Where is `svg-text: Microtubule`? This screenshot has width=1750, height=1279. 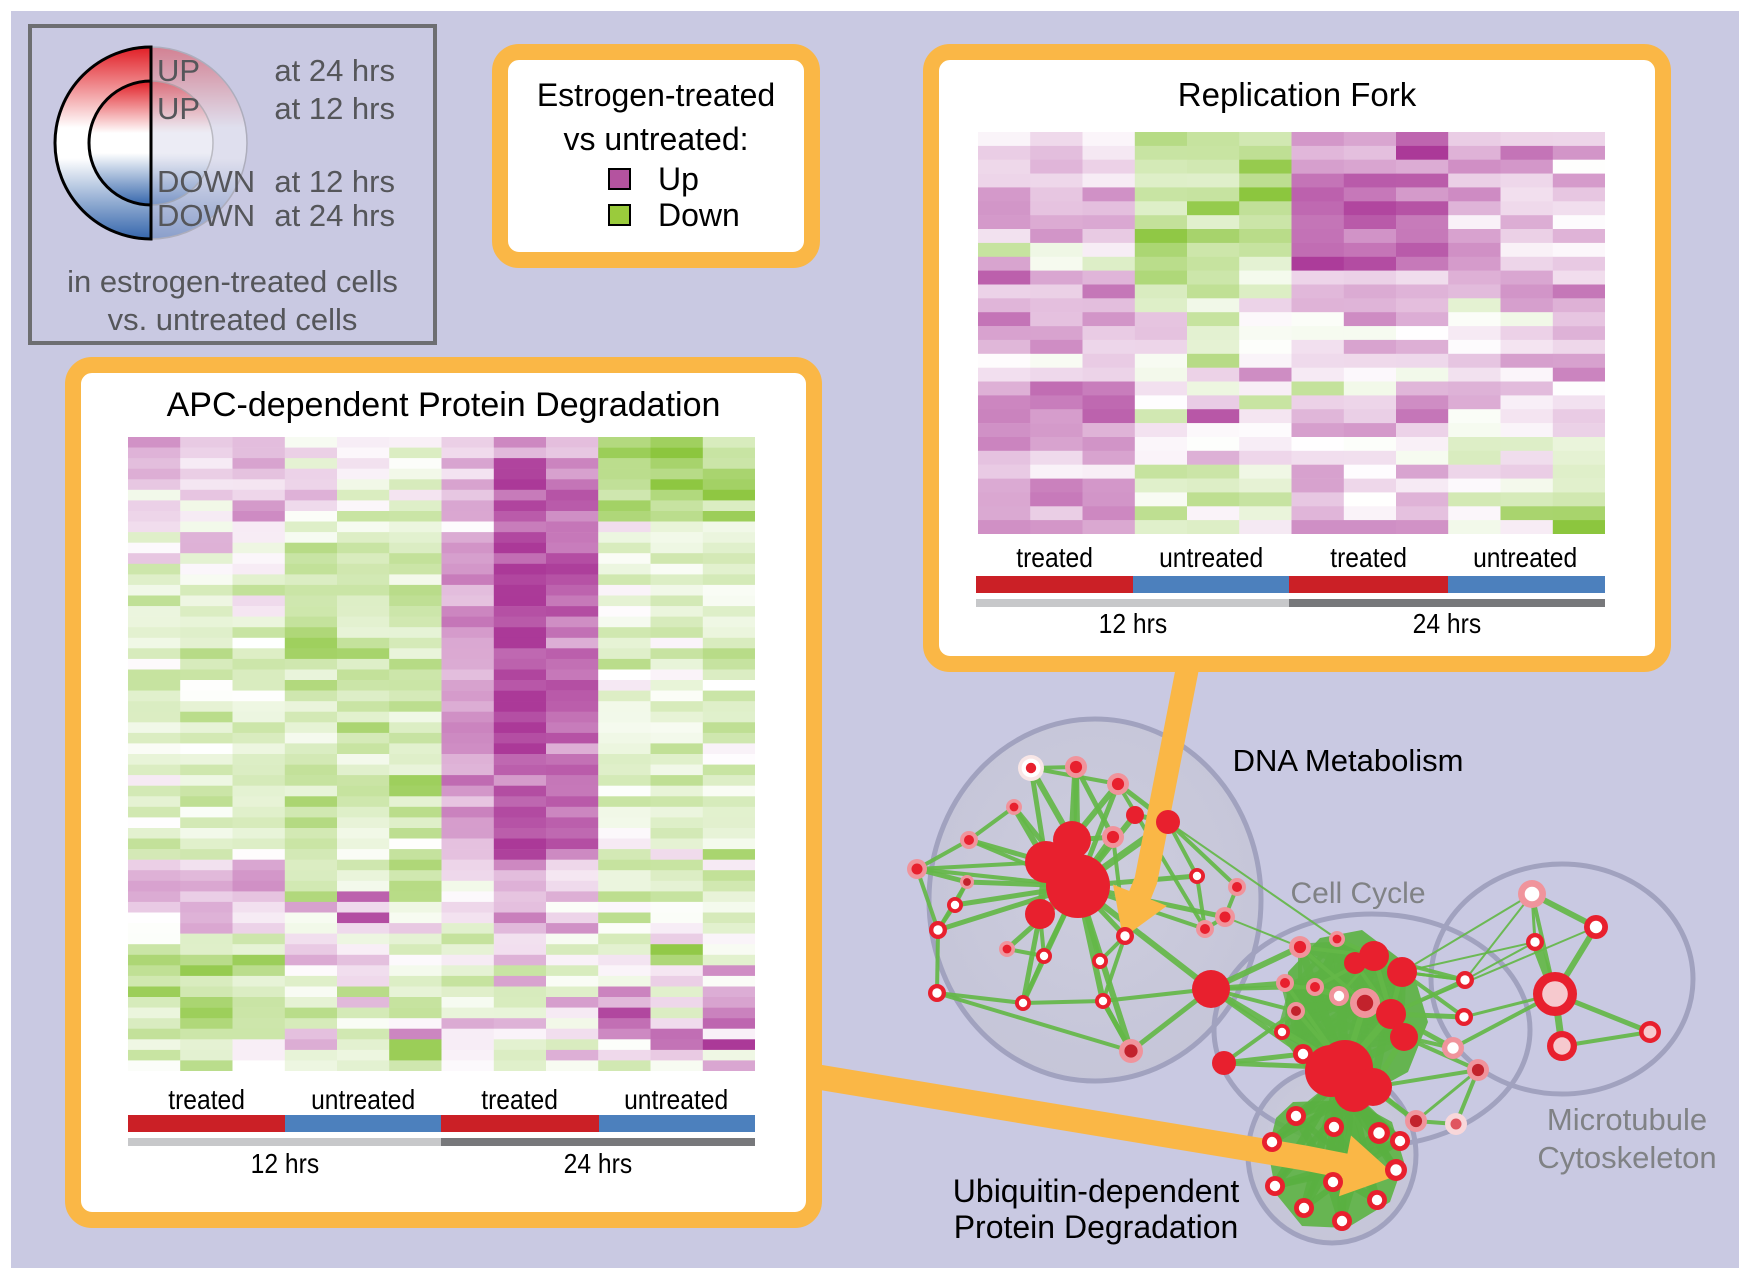 svg-text: Microtubule is located at coordinates (1627, 1119).